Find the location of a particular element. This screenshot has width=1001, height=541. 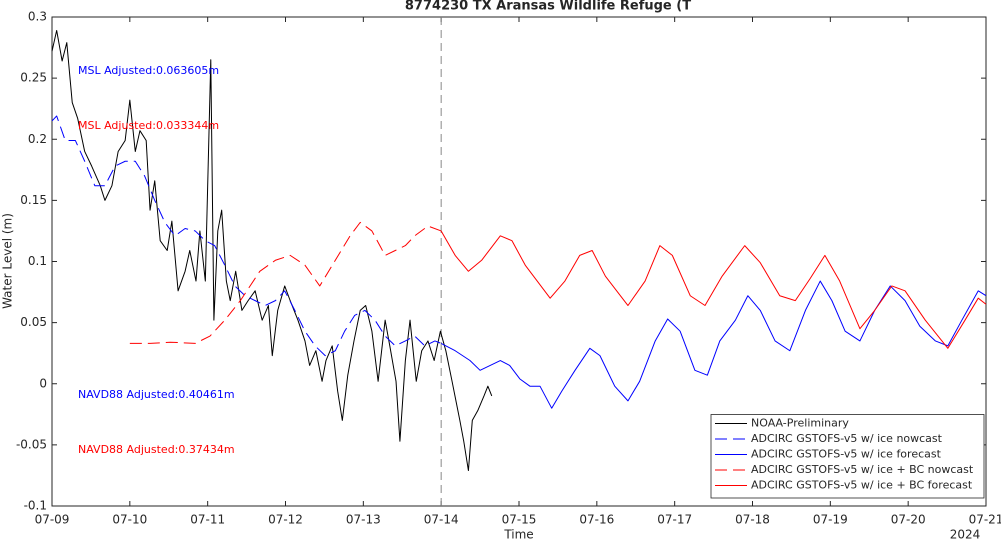

legend-label: ADCIRC GSTOFS-v5 w/ ice + BC forecast is located at coordinates (862, 485).